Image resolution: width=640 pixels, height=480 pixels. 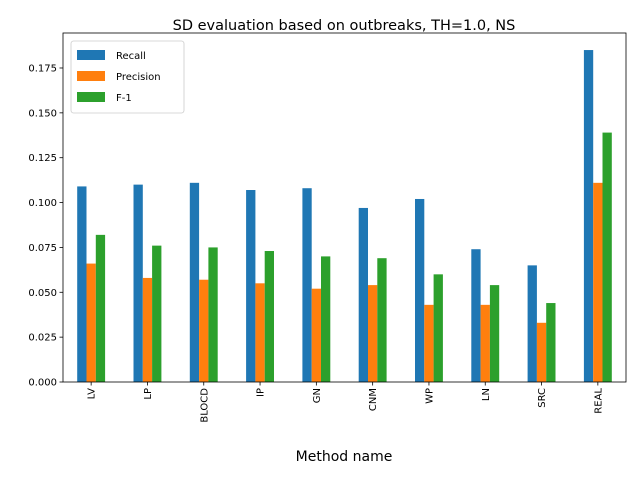 I want to click on bar-recall-real, so click(x=588, y=216).